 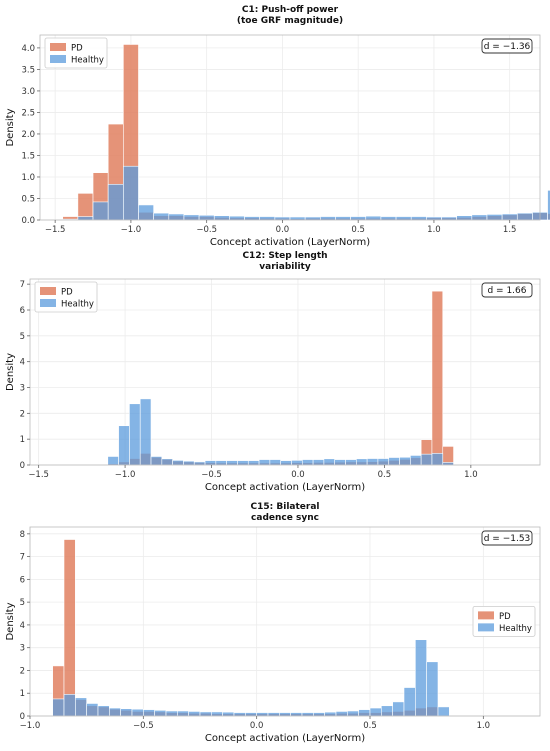 What do you see at coordinates (28, 70) in the screenshot?
I see `y-tick-label: 3.5` at bounding box center [28, 70].